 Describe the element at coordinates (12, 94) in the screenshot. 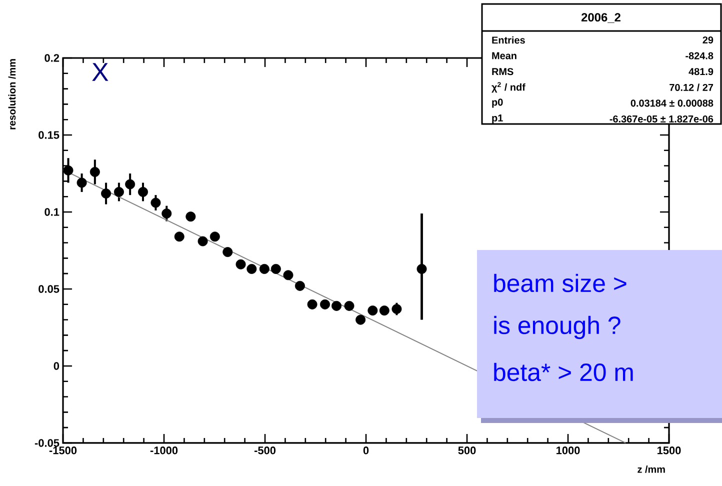

I see `y-axis-title: resolution /mm` at that location.